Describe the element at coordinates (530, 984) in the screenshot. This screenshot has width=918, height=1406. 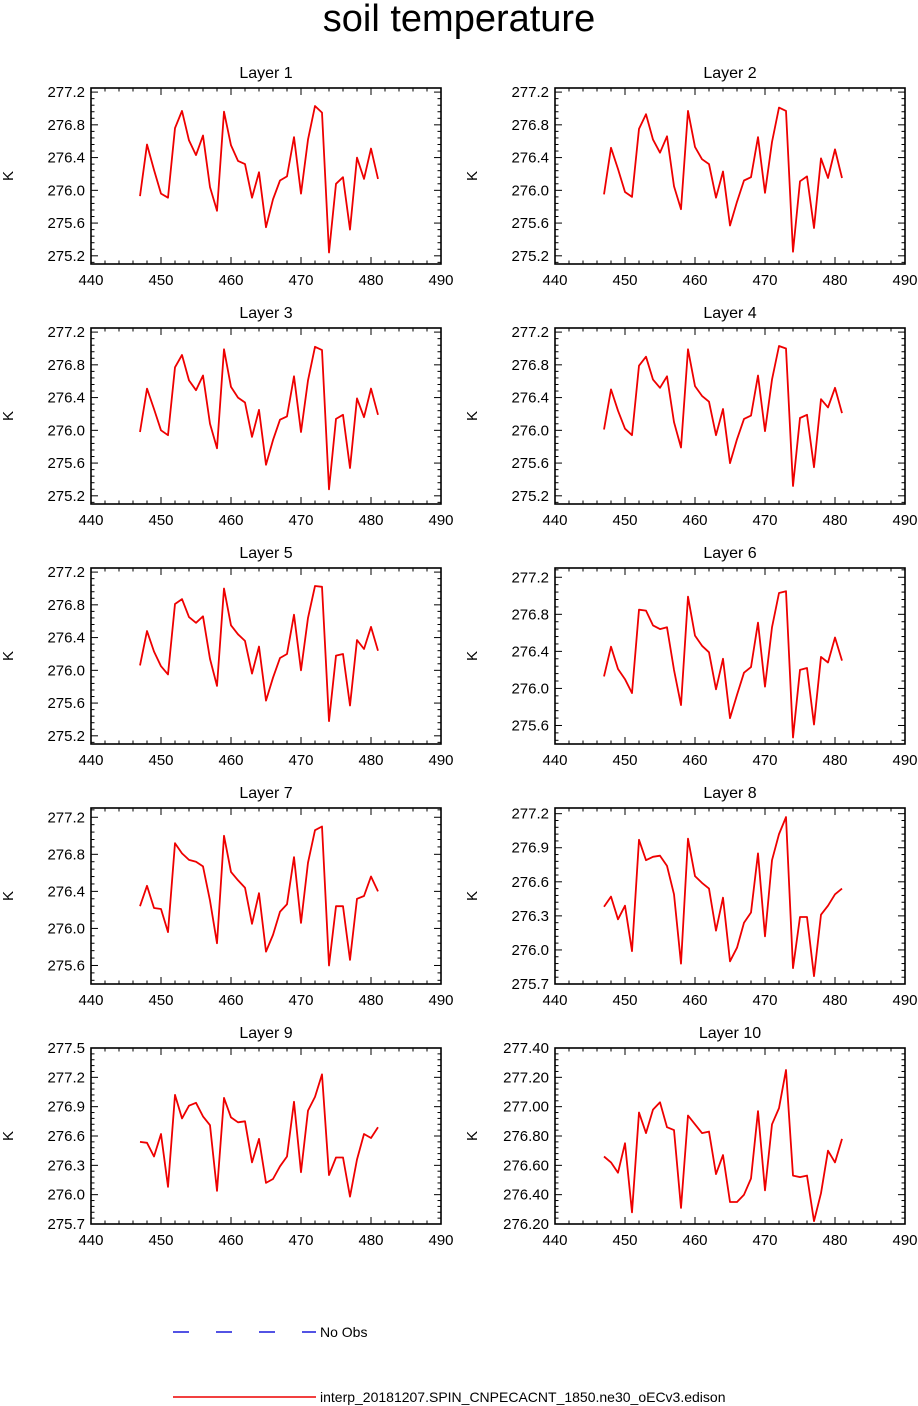
I see `y-tick-label: 275.7` at that location.